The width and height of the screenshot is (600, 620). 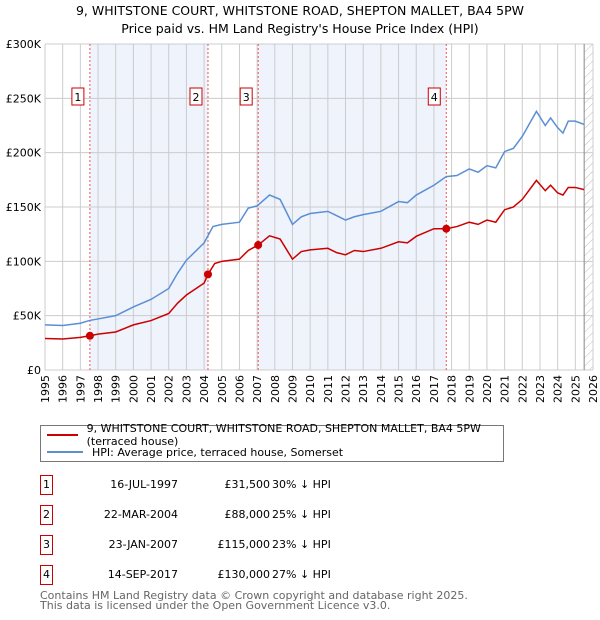 I want to click on x-tick-label: 2018, so click(x=452, y=389).